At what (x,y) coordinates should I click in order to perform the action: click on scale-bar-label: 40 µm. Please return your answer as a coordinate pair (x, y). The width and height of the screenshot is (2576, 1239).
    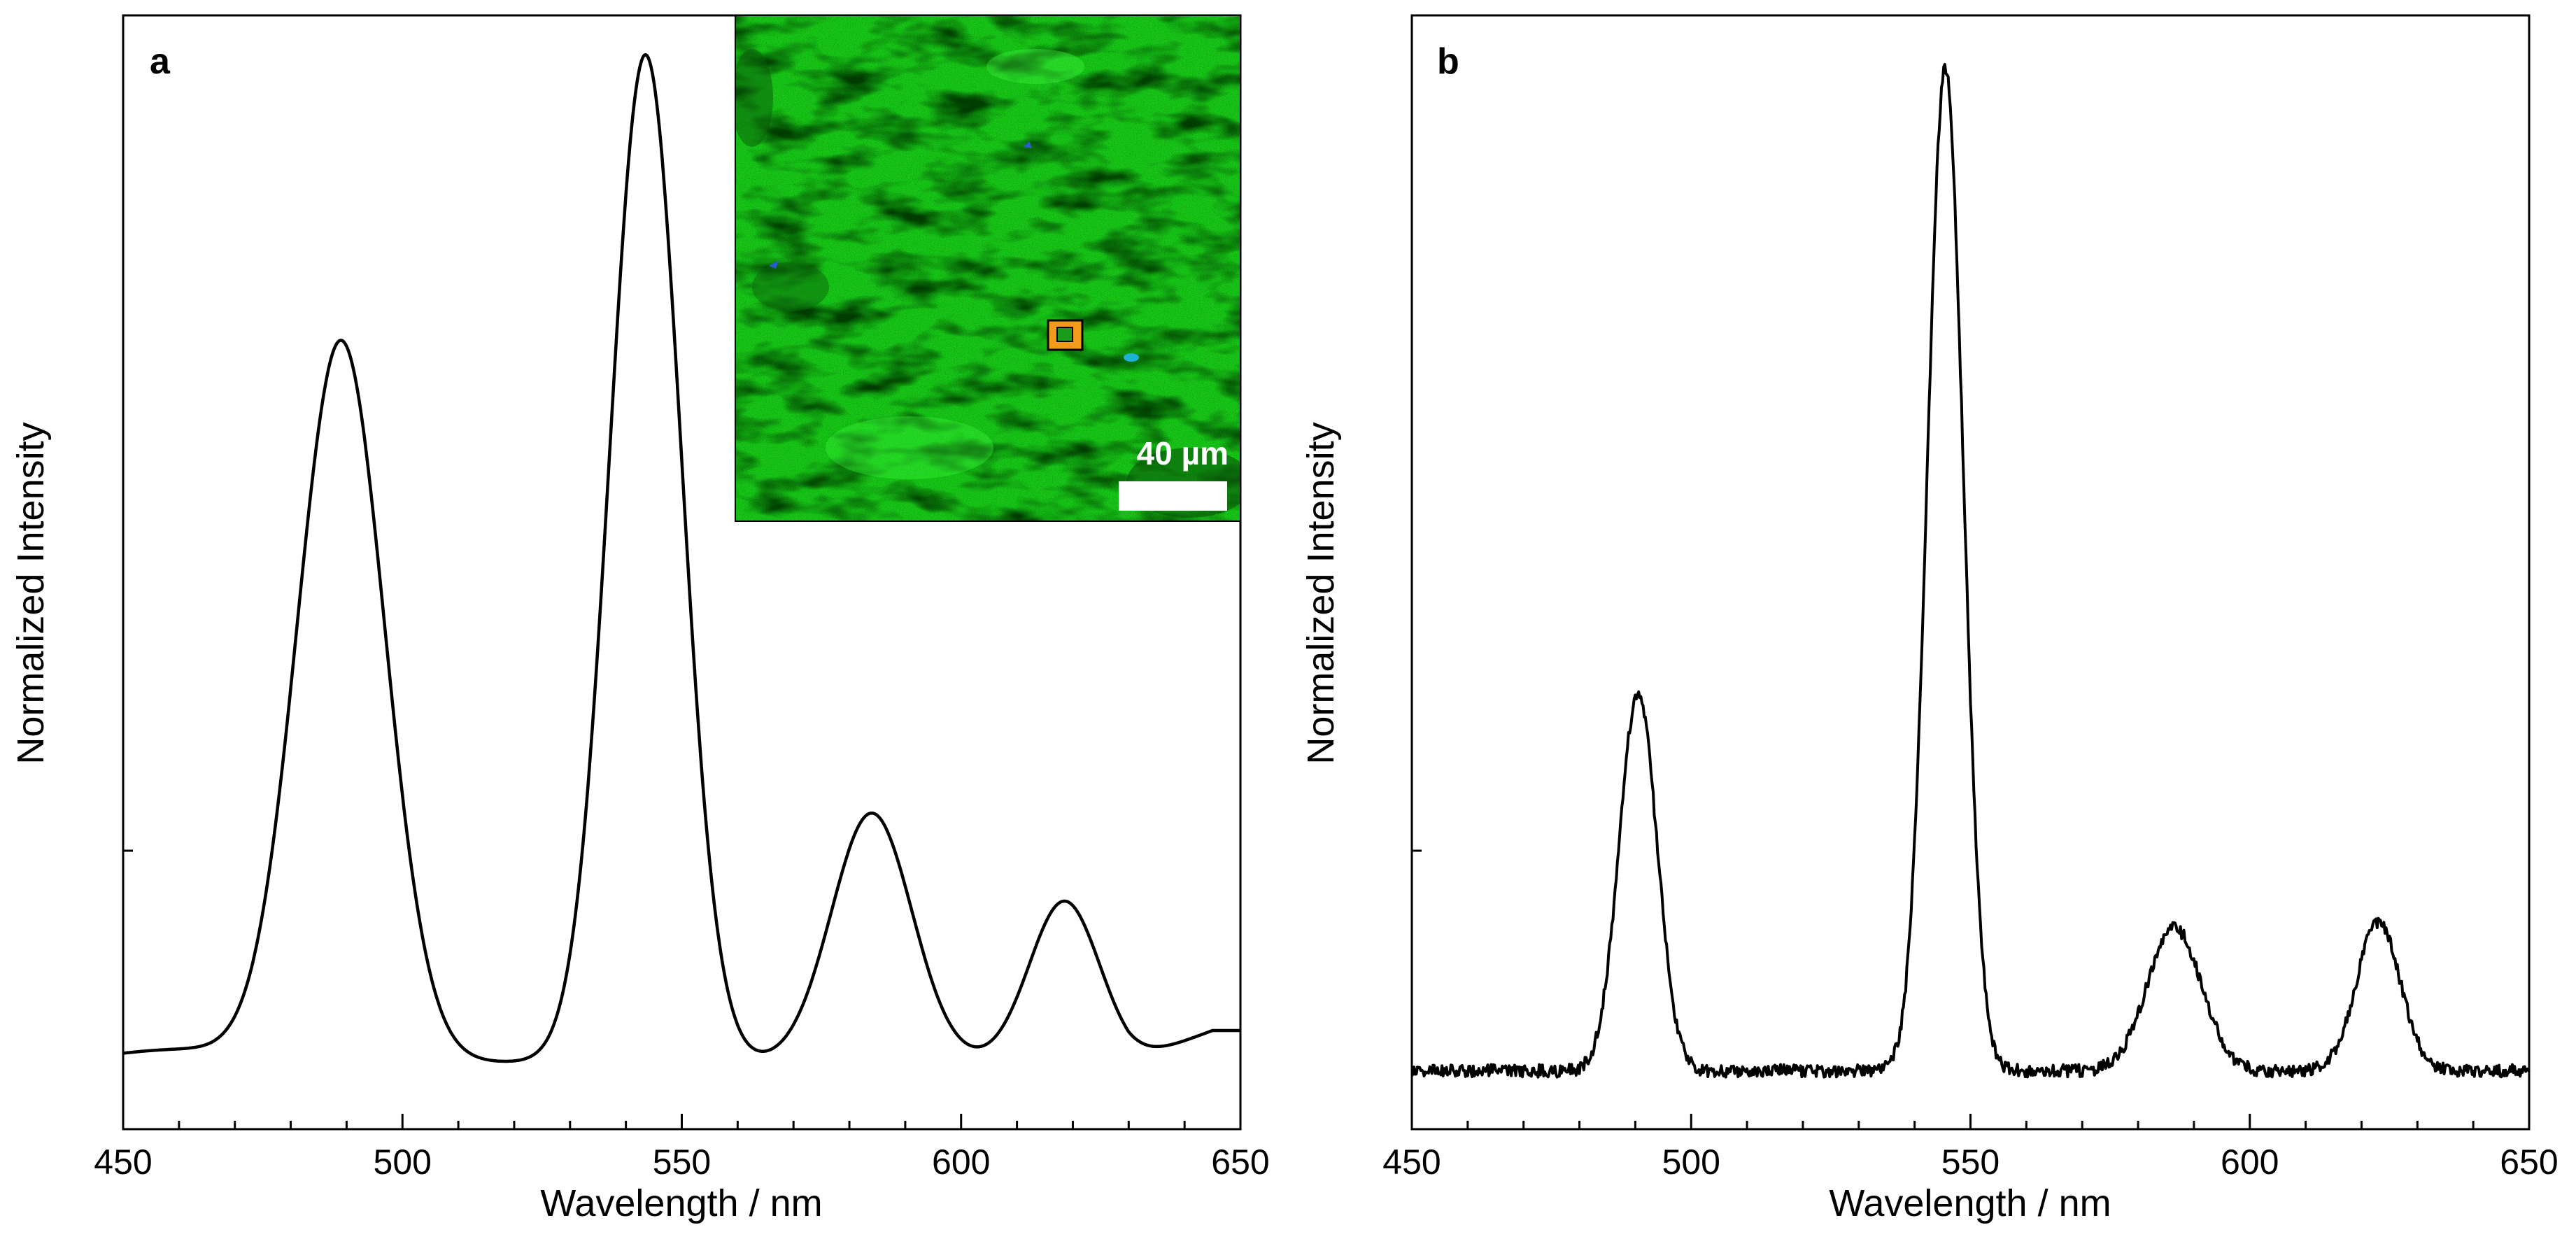
    Looking at the image, I should click on (1183, 453).